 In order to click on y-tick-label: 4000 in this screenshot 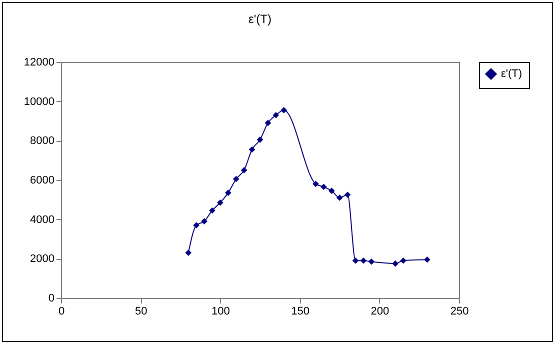, I will do `click(42, 220)`.